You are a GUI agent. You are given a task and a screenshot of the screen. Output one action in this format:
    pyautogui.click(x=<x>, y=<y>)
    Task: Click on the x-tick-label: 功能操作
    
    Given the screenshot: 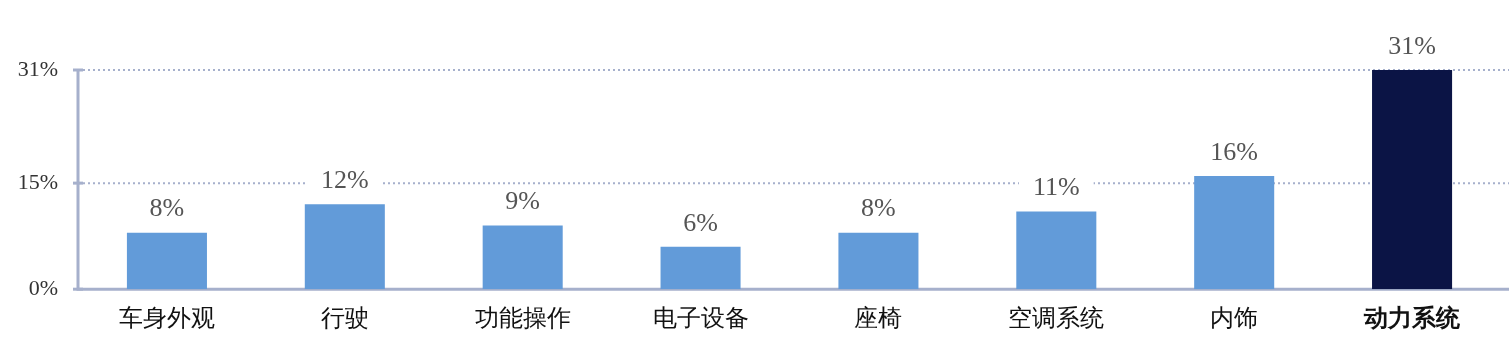 What is the action you would take?
    pyautogui.click(x=522, y=317)
    